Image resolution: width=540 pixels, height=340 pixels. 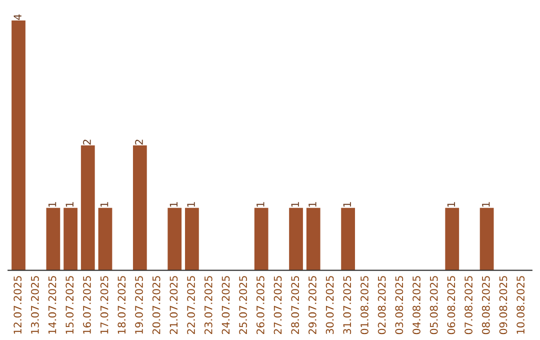 What do you see at coordinates (330, 305) in the screenshot?
I see `x-tick-label: 30.07.2025` at bounding box center [330, 305].